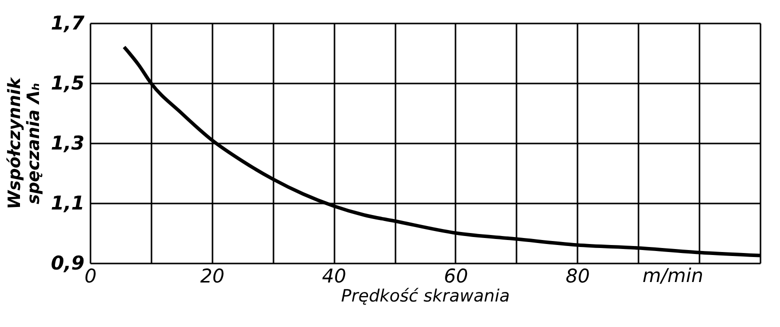  What do you see at coordinates (67, 143) in the screenshot?
I see `y-tick-label: 1,3` at bounding box center [67, 143].